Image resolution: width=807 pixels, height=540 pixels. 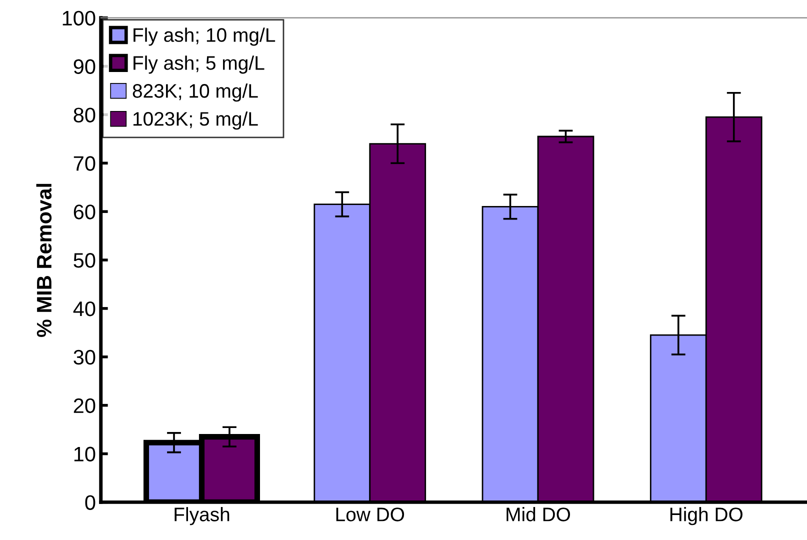 I want to click on y-tick-label: 60, so click(x=85, y=212).